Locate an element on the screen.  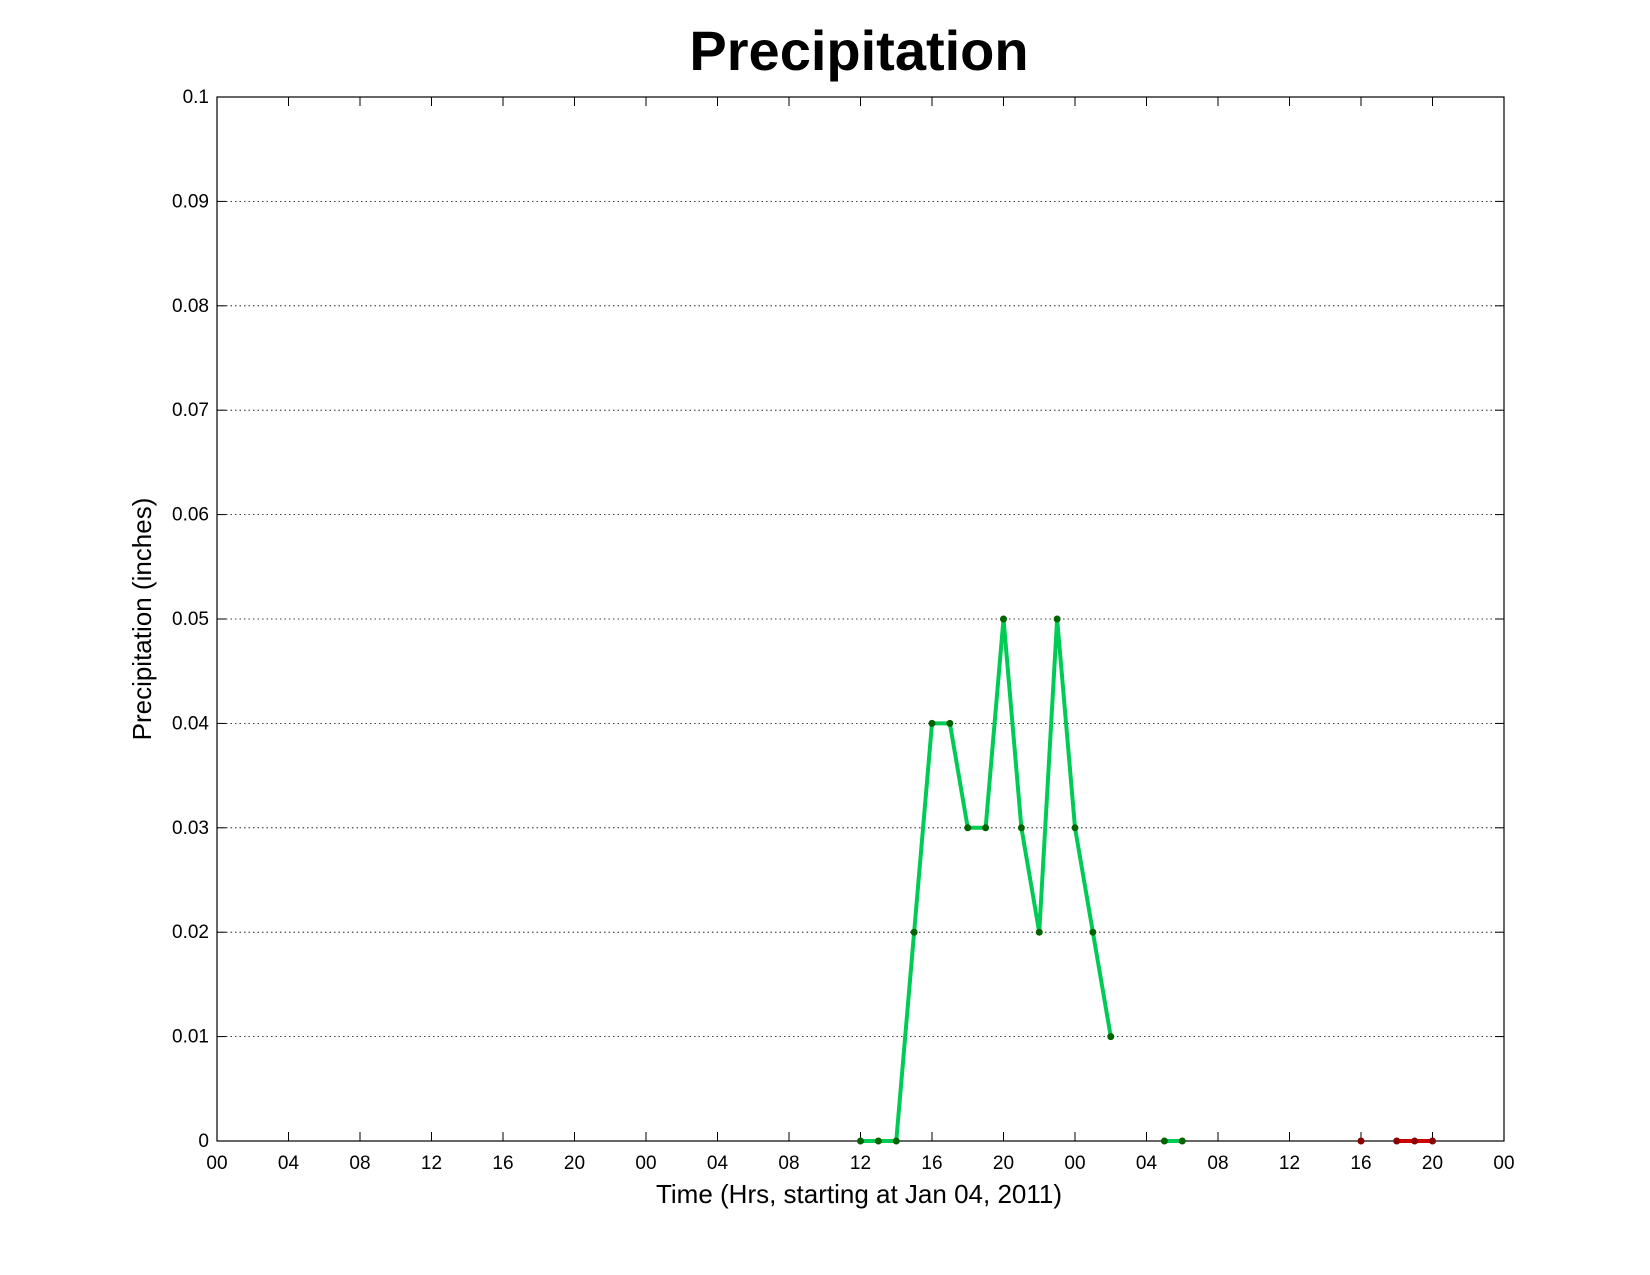
y-tick-label: 0.08 is located at coordinates (190, 306).